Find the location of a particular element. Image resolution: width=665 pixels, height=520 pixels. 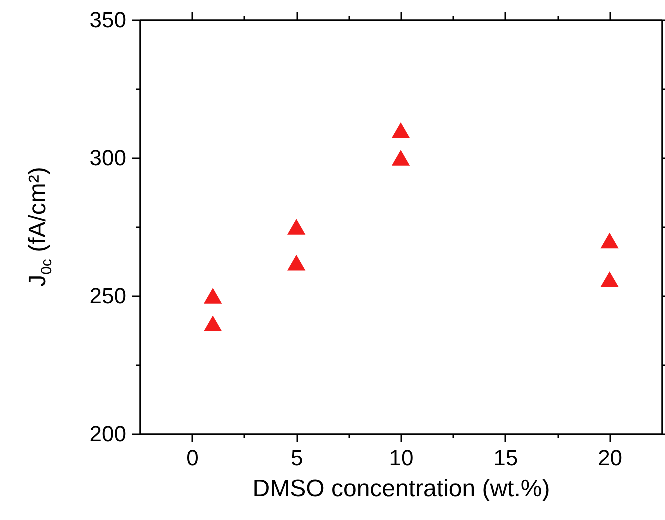

y-tick-label: 300 is located at coordinates (108, 158).